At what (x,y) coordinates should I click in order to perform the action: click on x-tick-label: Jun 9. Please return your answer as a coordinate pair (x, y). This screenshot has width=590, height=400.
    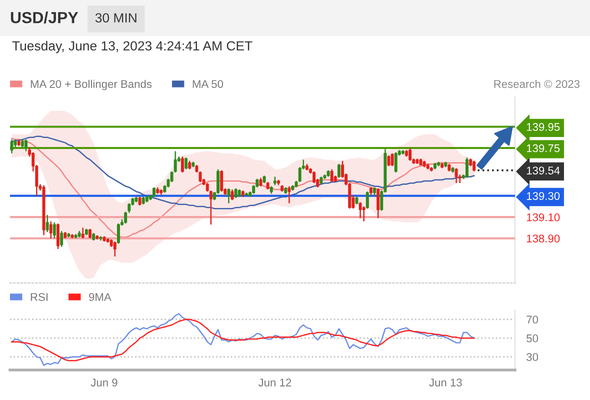
    Looking at the image, I should click on (104, 382).